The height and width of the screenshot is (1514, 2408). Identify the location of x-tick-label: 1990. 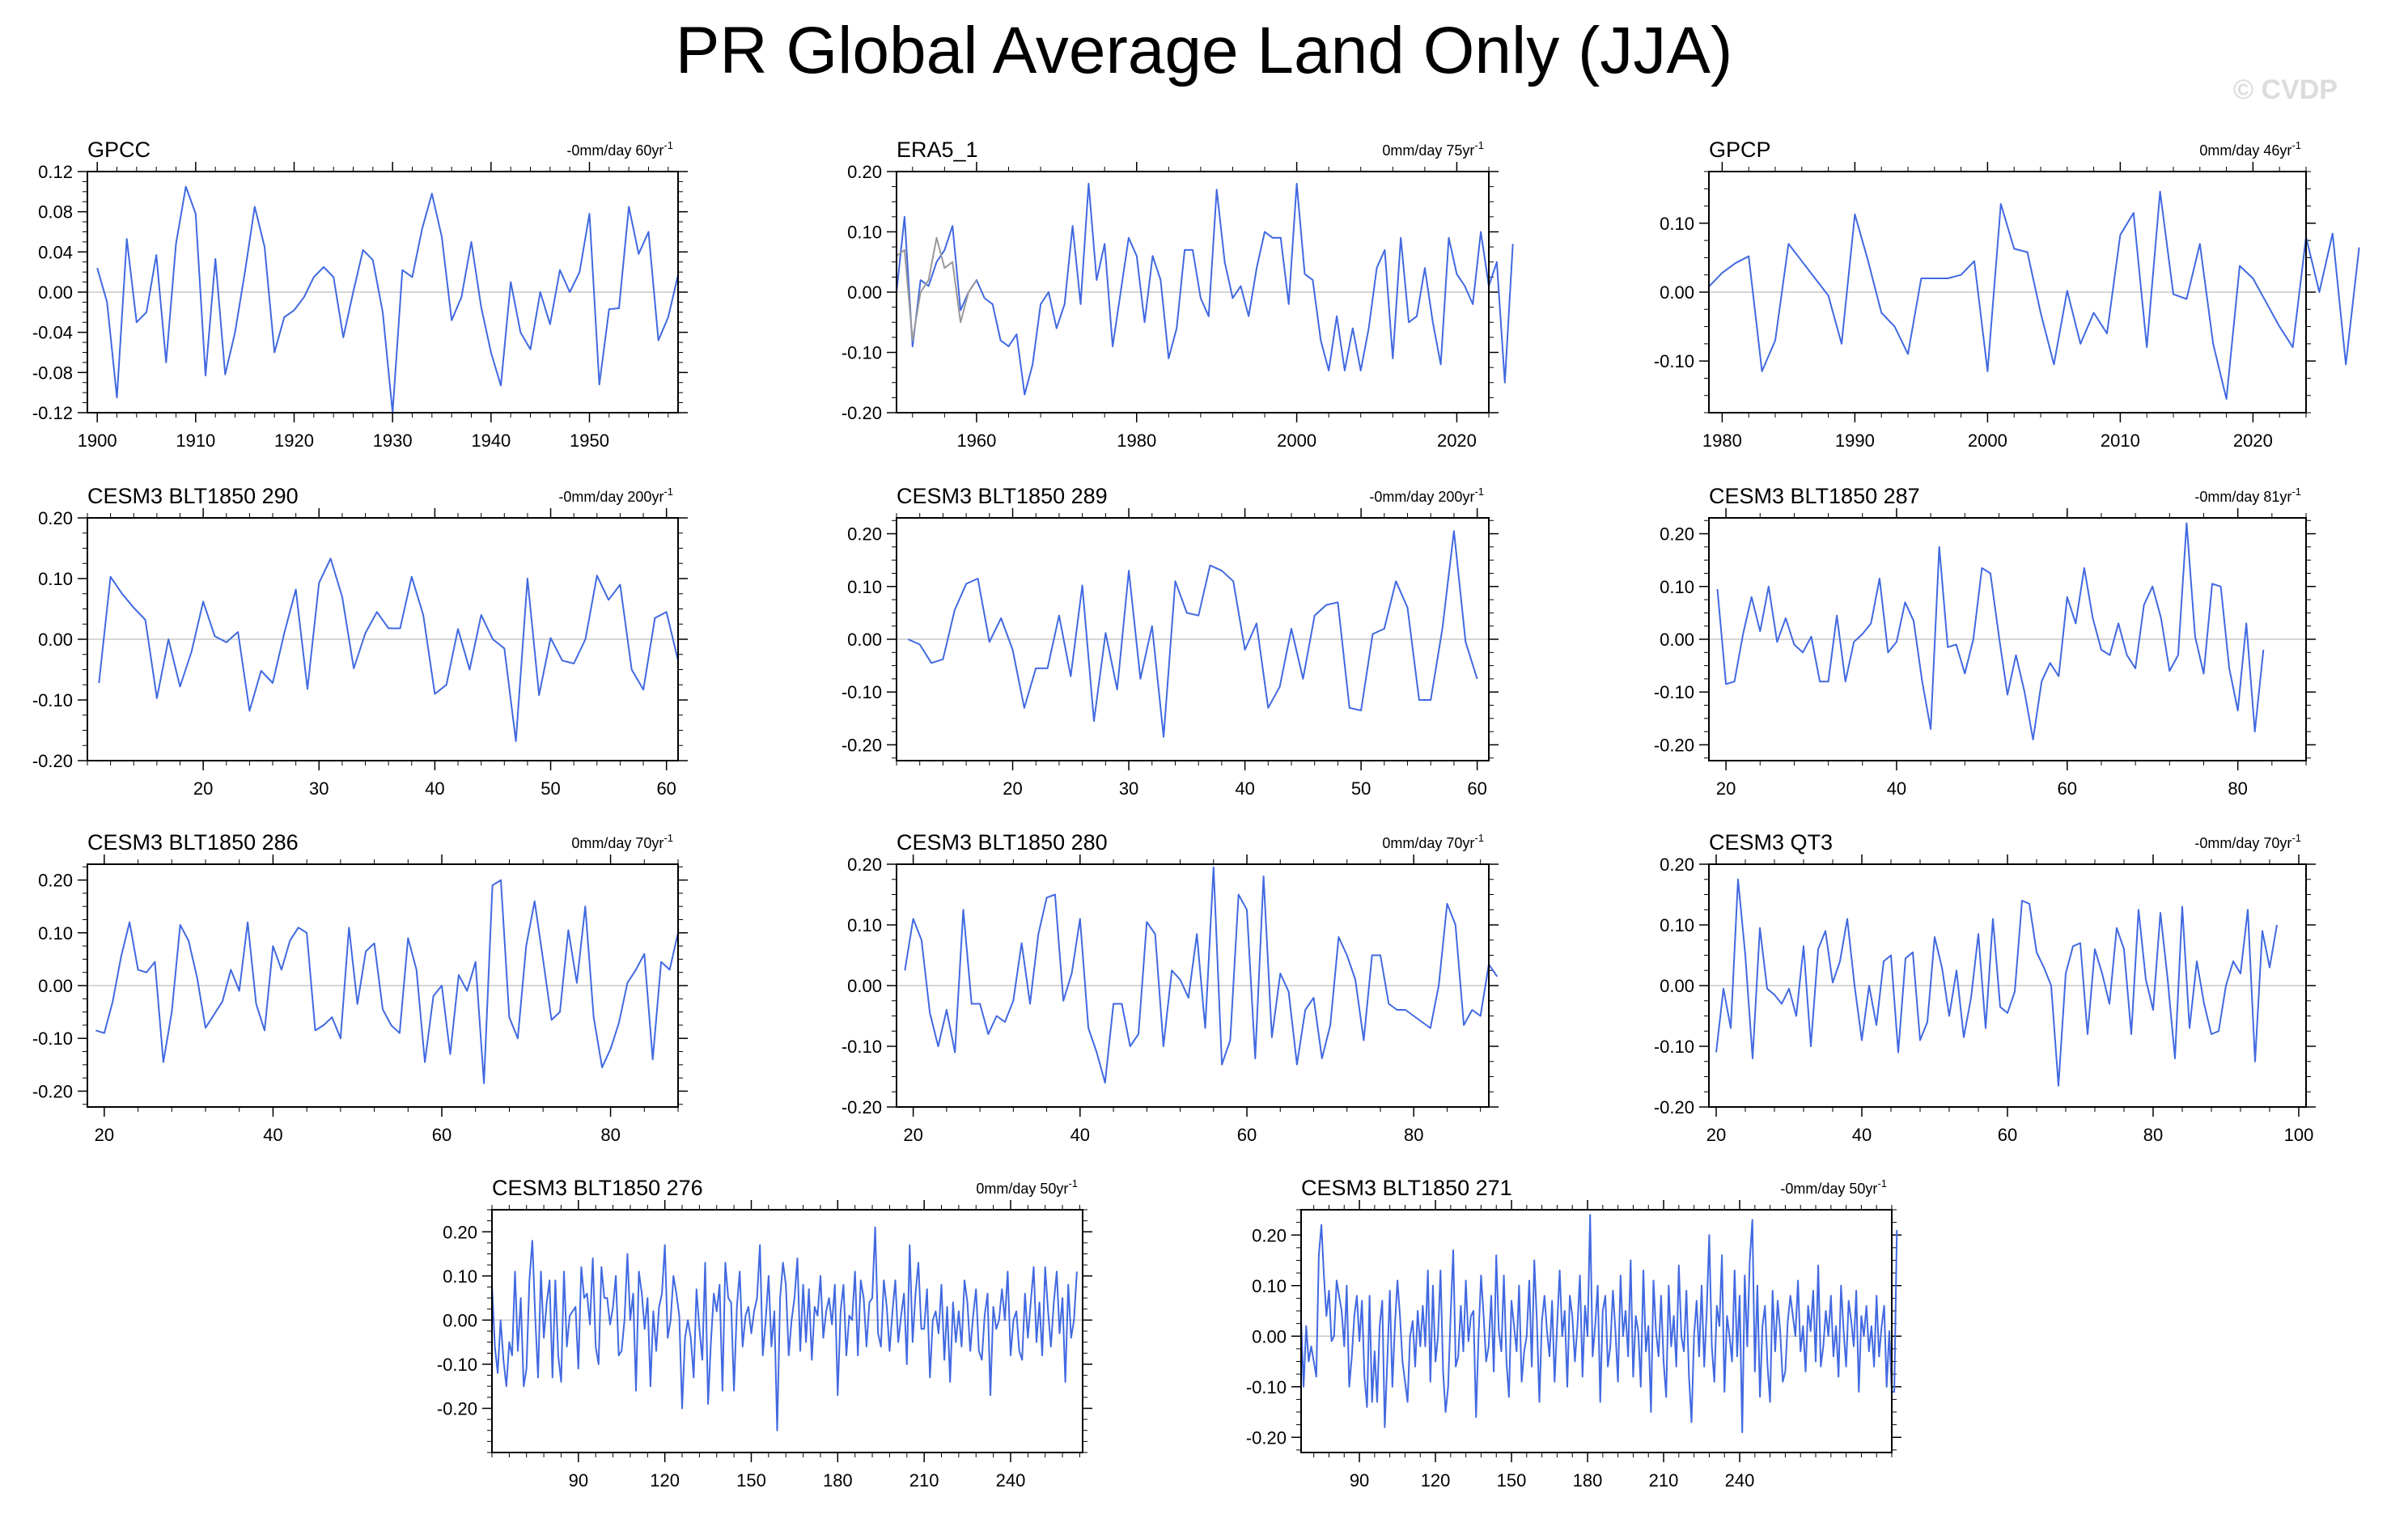
(1855, 440).